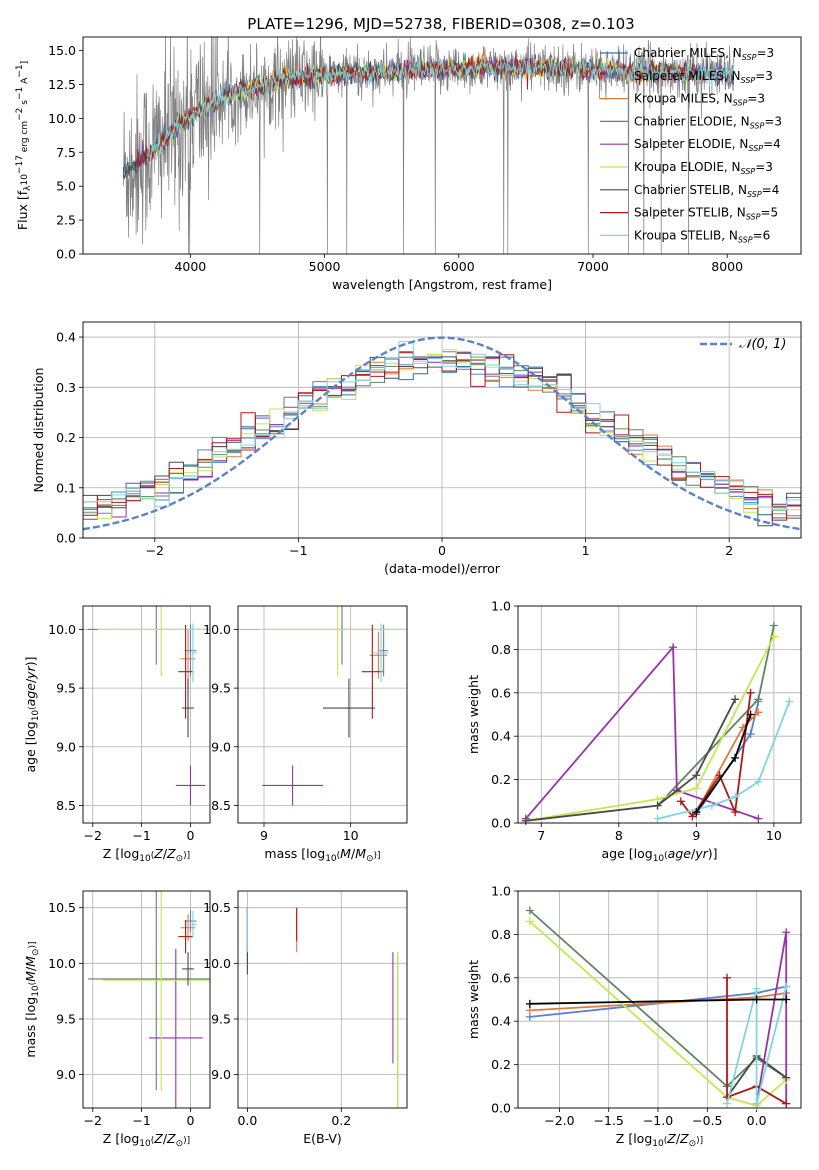 Image resolution: width=819 pixels, height=1170 pixels. I want to click on spectrum-legend-label-9: Kroupa STELIB, NSSP=6, so click(702, 236).